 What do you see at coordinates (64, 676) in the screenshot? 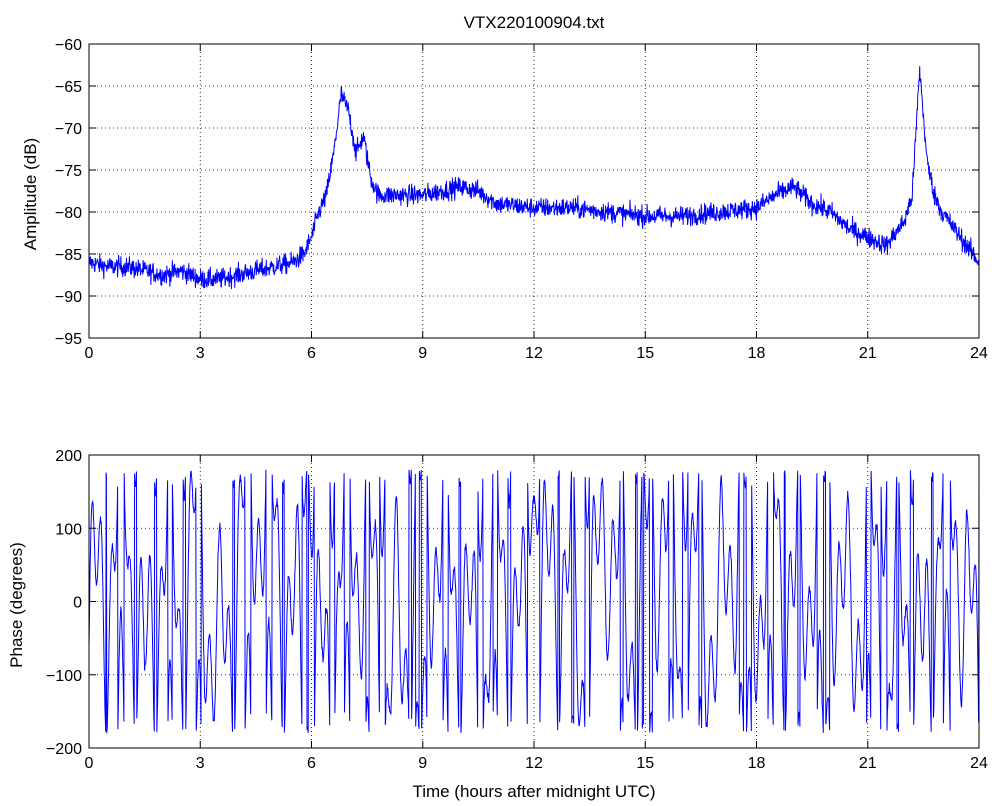
I see `phase-y-tick-label: −100` at bounding box center [64, 676].